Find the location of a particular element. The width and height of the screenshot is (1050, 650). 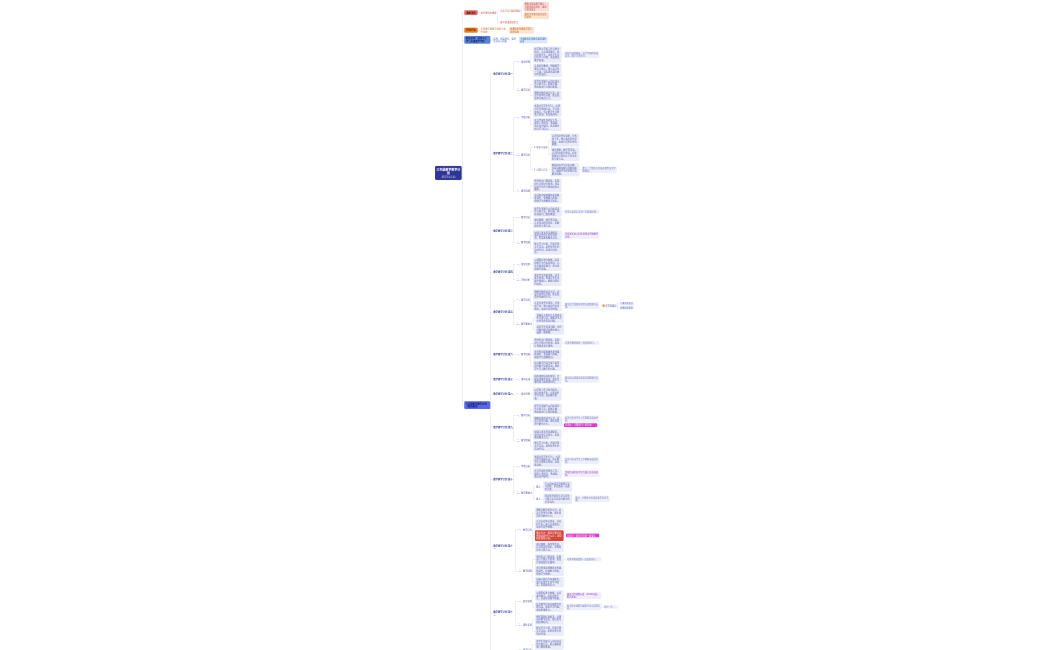

topic-box: 以课程标准为依据，结合班级学生的实际情况，扎实开展课堂教学，努力提高教学质量。 is located at coordinates (547, 264).